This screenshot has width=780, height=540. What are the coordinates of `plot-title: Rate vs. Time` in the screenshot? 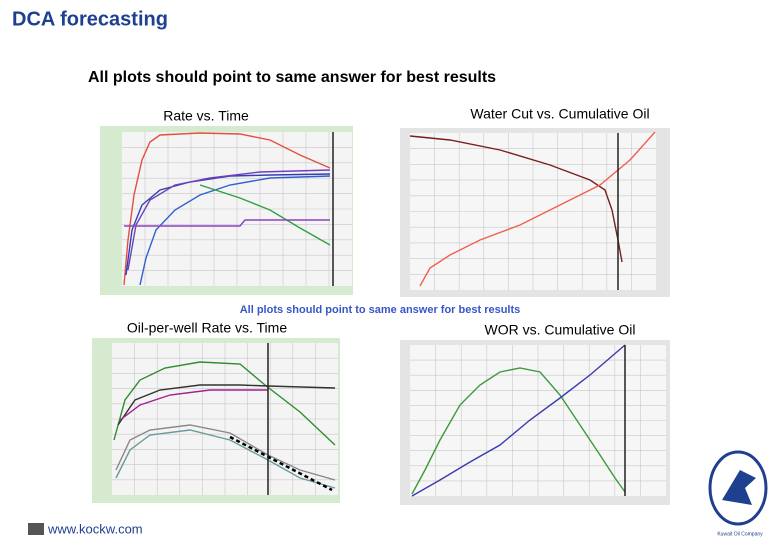 It's located at (206, 116).